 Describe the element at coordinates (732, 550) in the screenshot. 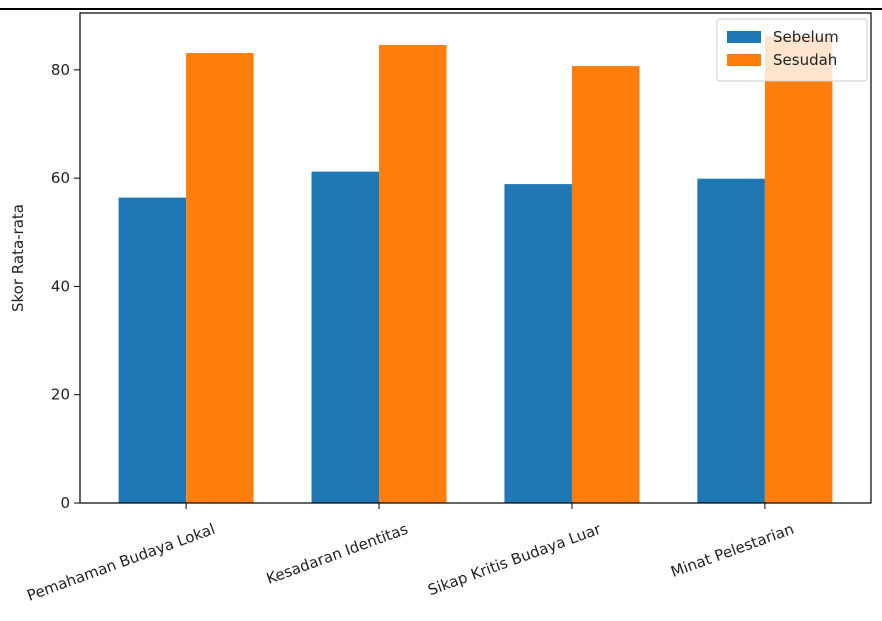

I see `x-tick-label: Minat Pelestarian` at that location.